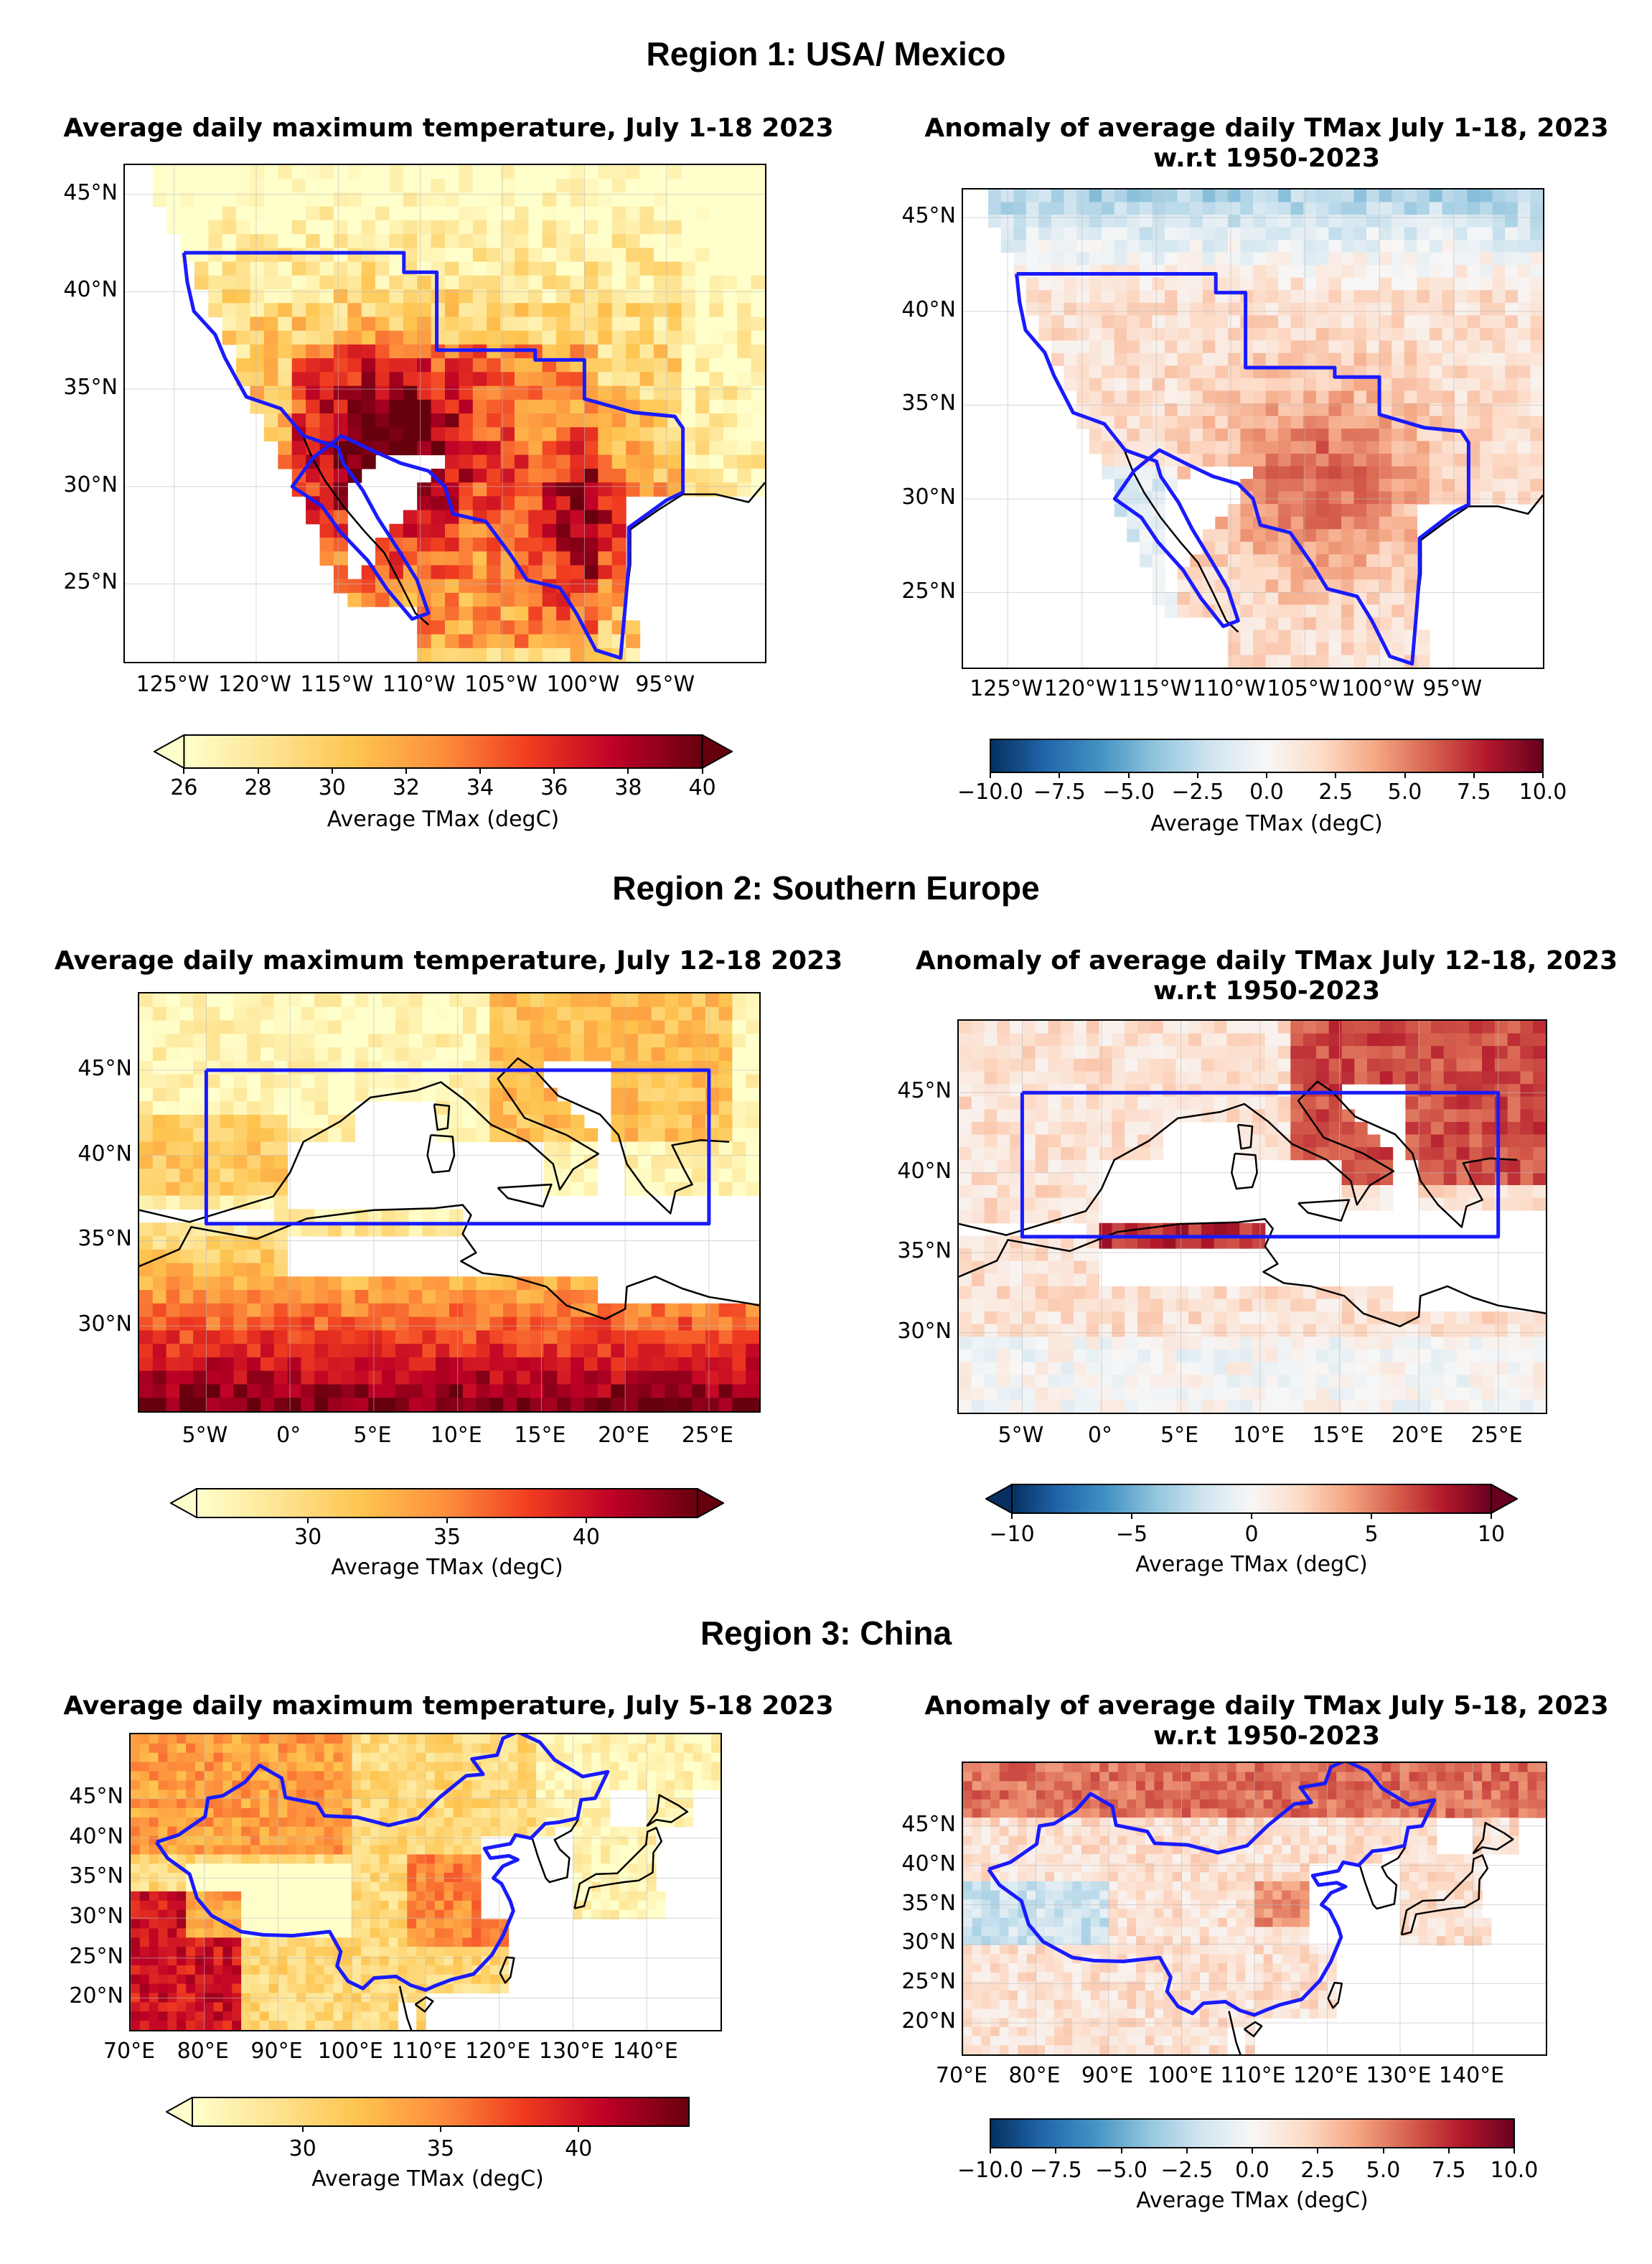  What do you see at coordinates (826, 1633) in the screenshot?
I see `region-3-title: Region 3: China` at bounding box center [826, 1633].